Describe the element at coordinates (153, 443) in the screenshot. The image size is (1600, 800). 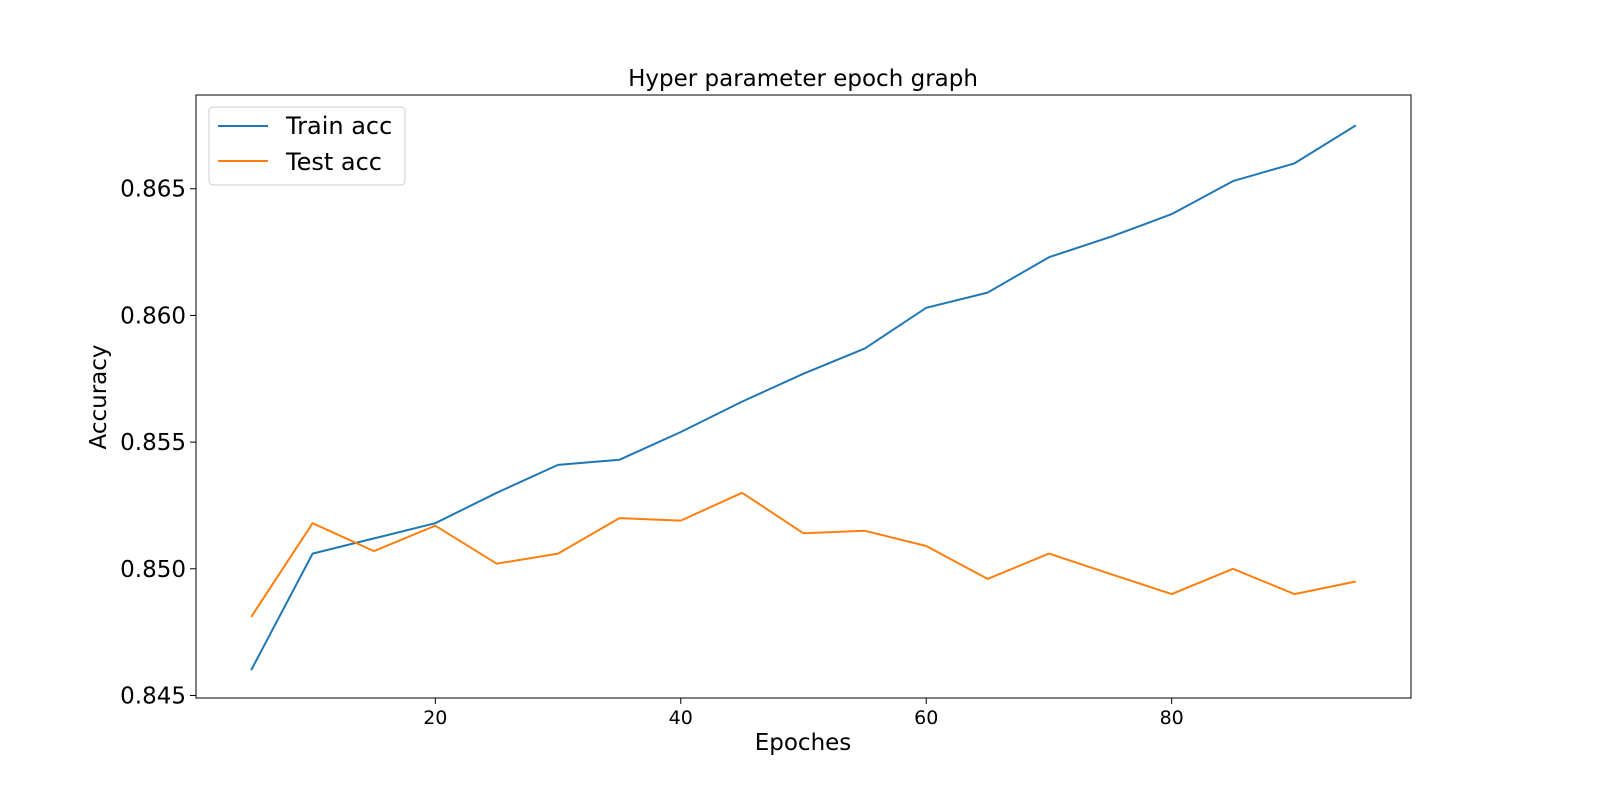
I see `y-tick-label: 0.855` at that location.